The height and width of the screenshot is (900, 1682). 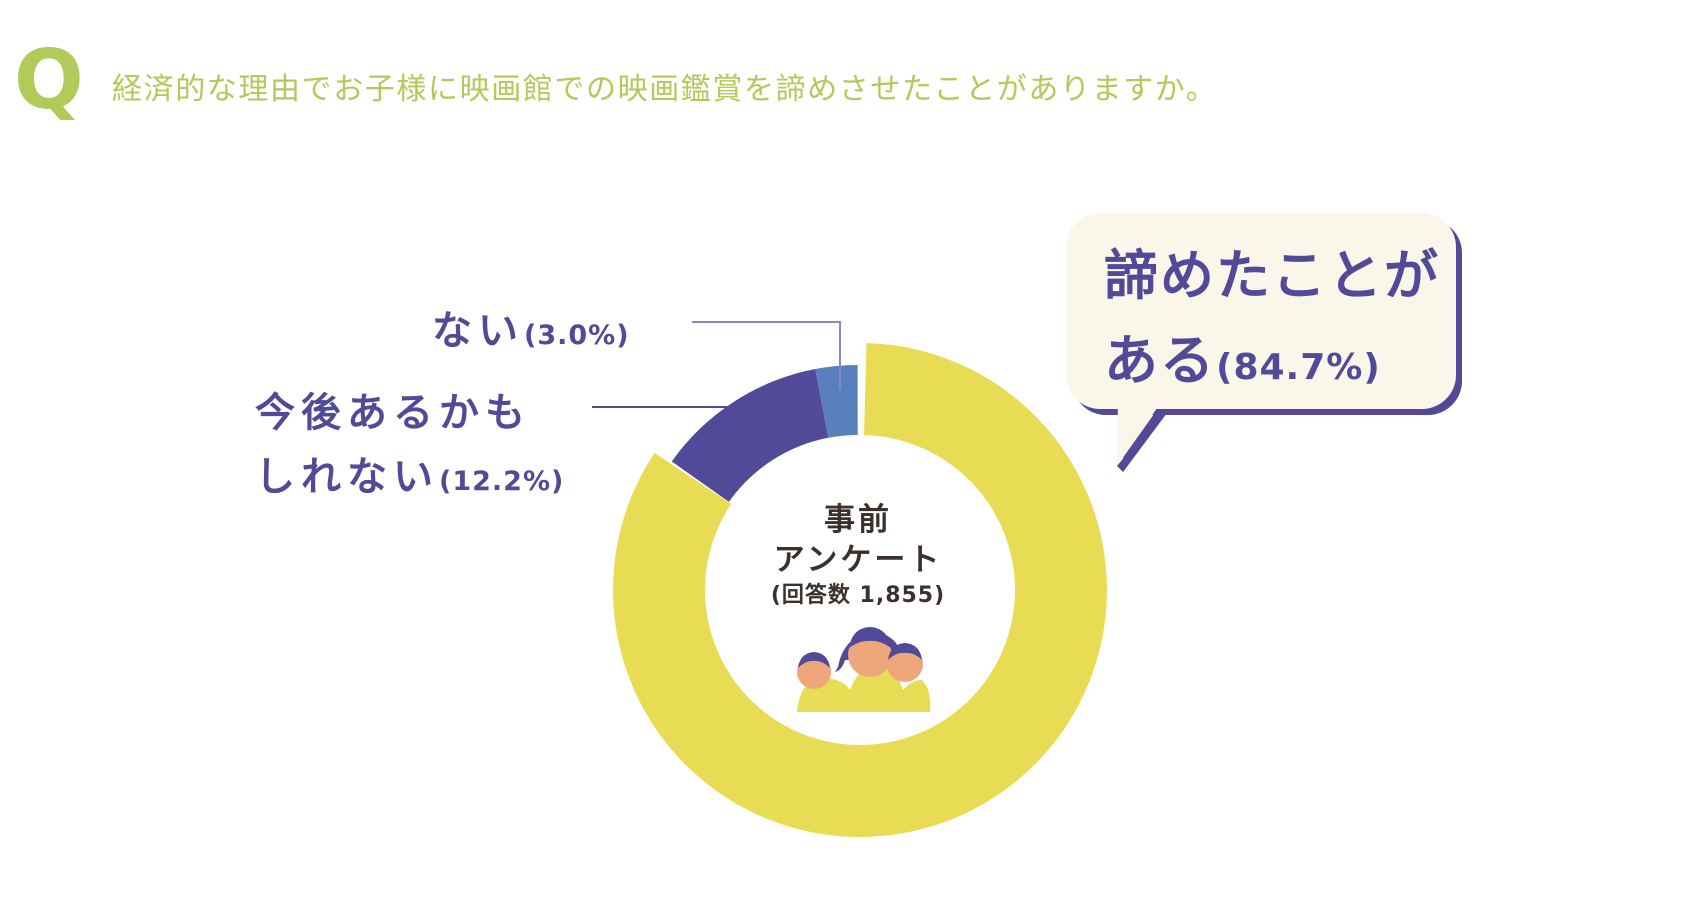 I want to click on label-maybe-line1: 今後あるかも, so click(x=393, y=413).